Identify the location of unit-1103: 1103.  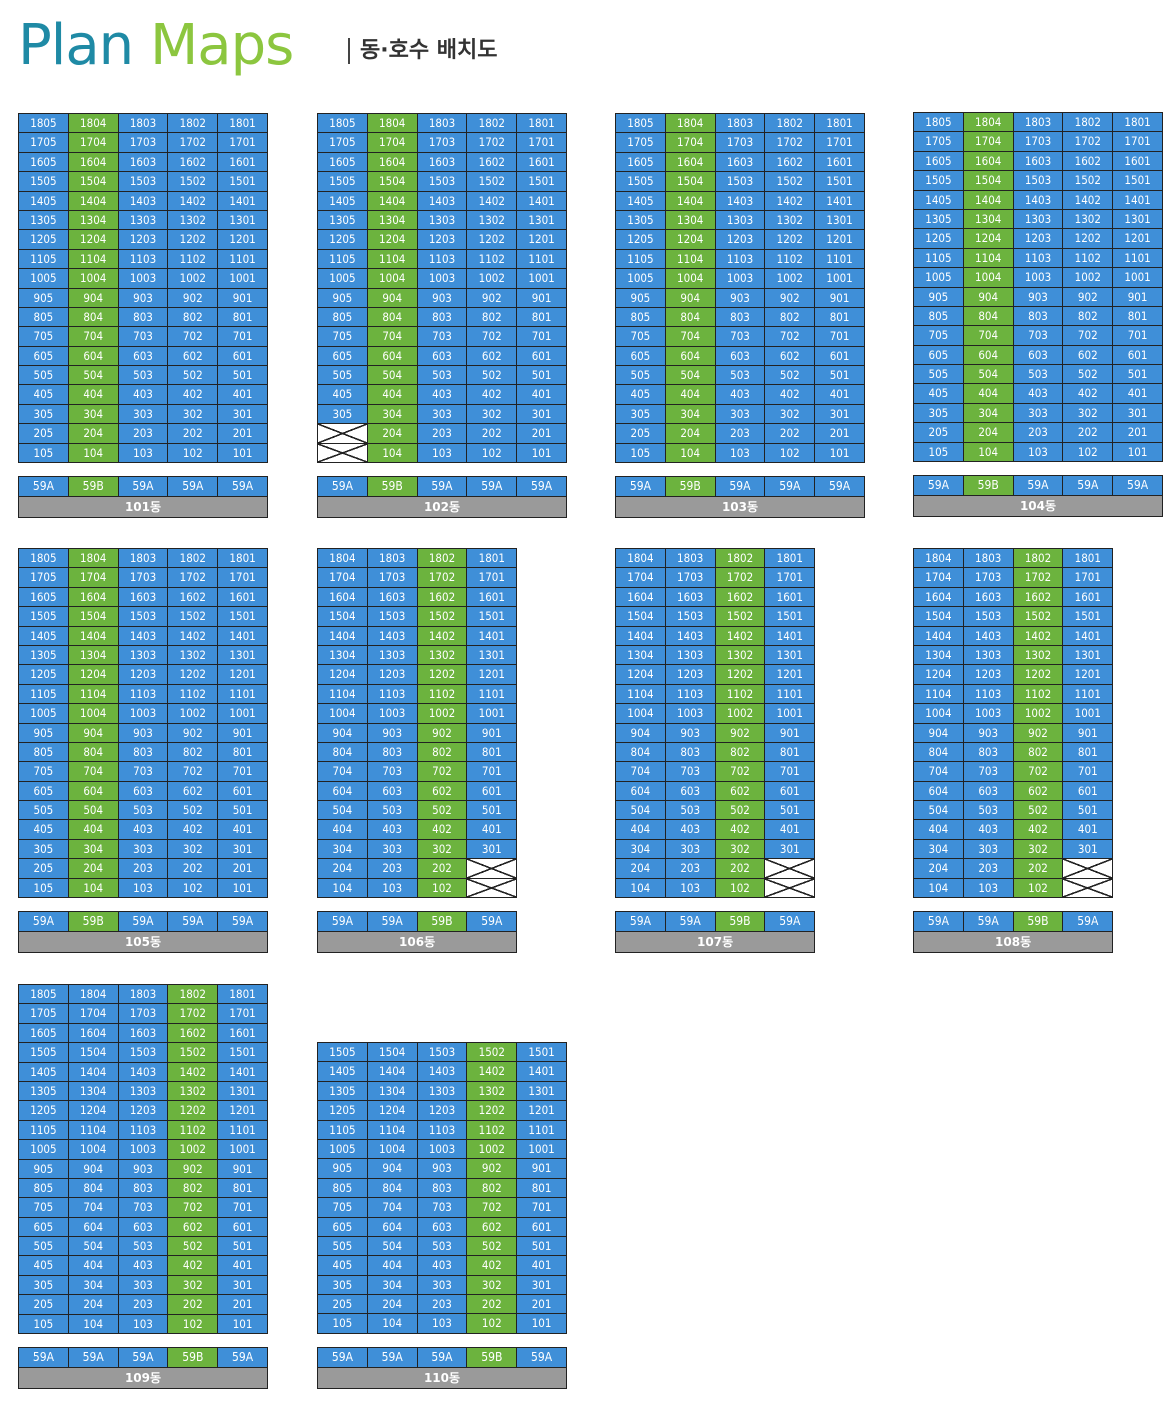
(690, 694).